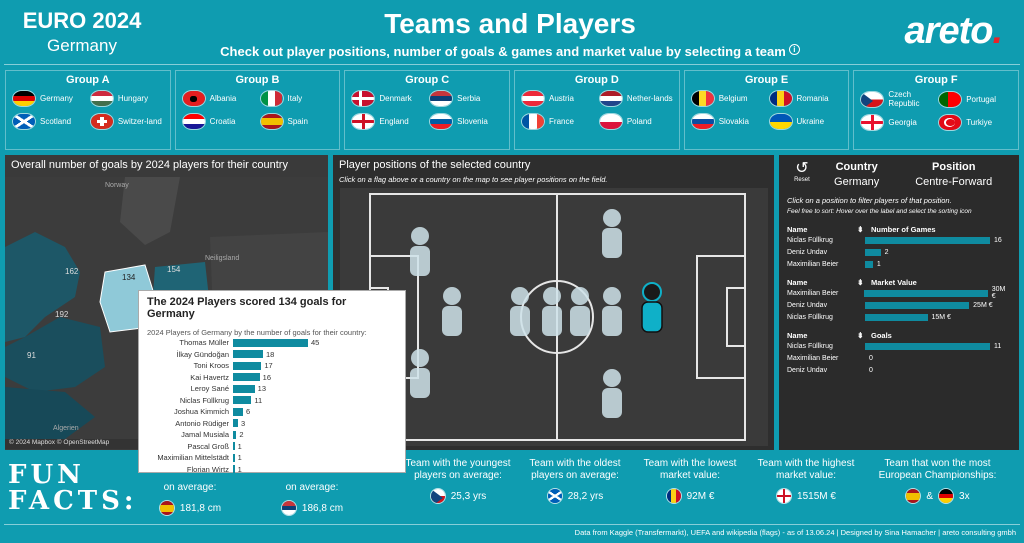  Describe the element at coordinates (690, 469) in the screenshot. I see `fact-label: Team with the lowest market value:` at that location.